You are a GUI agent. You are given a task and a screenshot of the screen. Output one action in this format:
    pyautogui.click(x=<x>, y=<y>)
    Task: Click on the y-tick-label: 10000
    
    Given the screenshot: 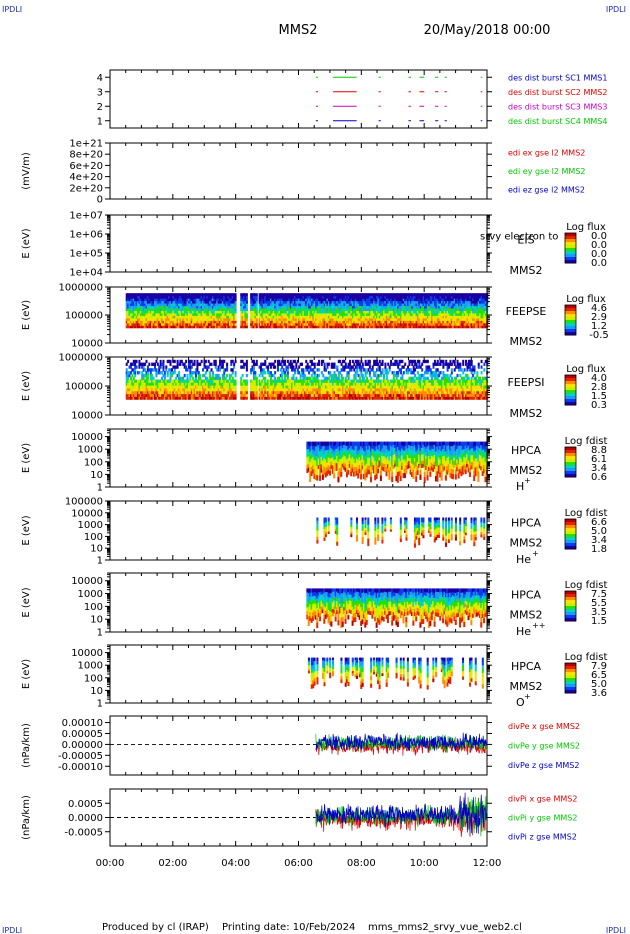 What is the action you would take?
    pyautogui.click(x=87, y=344)
    